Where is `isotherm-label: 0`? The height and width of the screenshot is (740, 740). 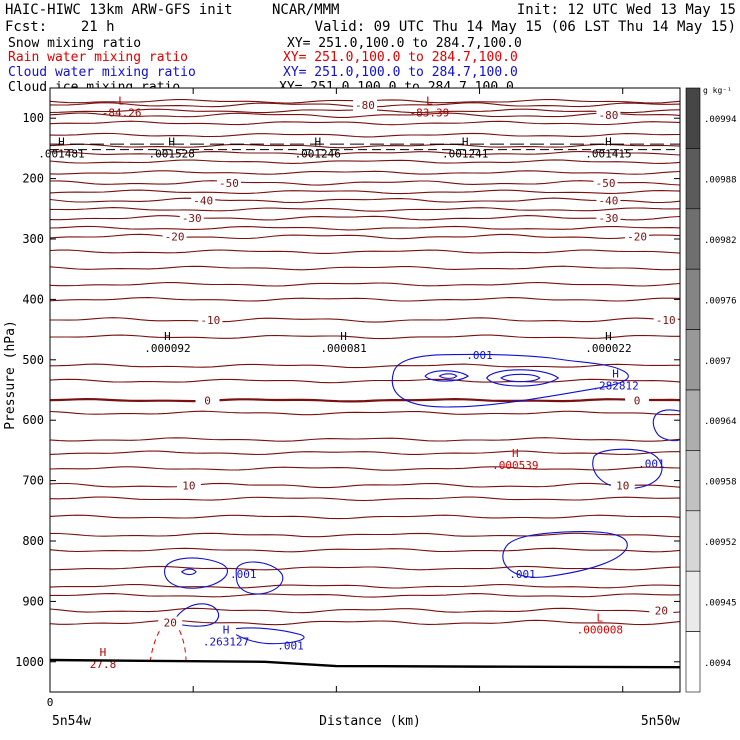
isotherm-label: 0 is located at coordinates (637, 400).